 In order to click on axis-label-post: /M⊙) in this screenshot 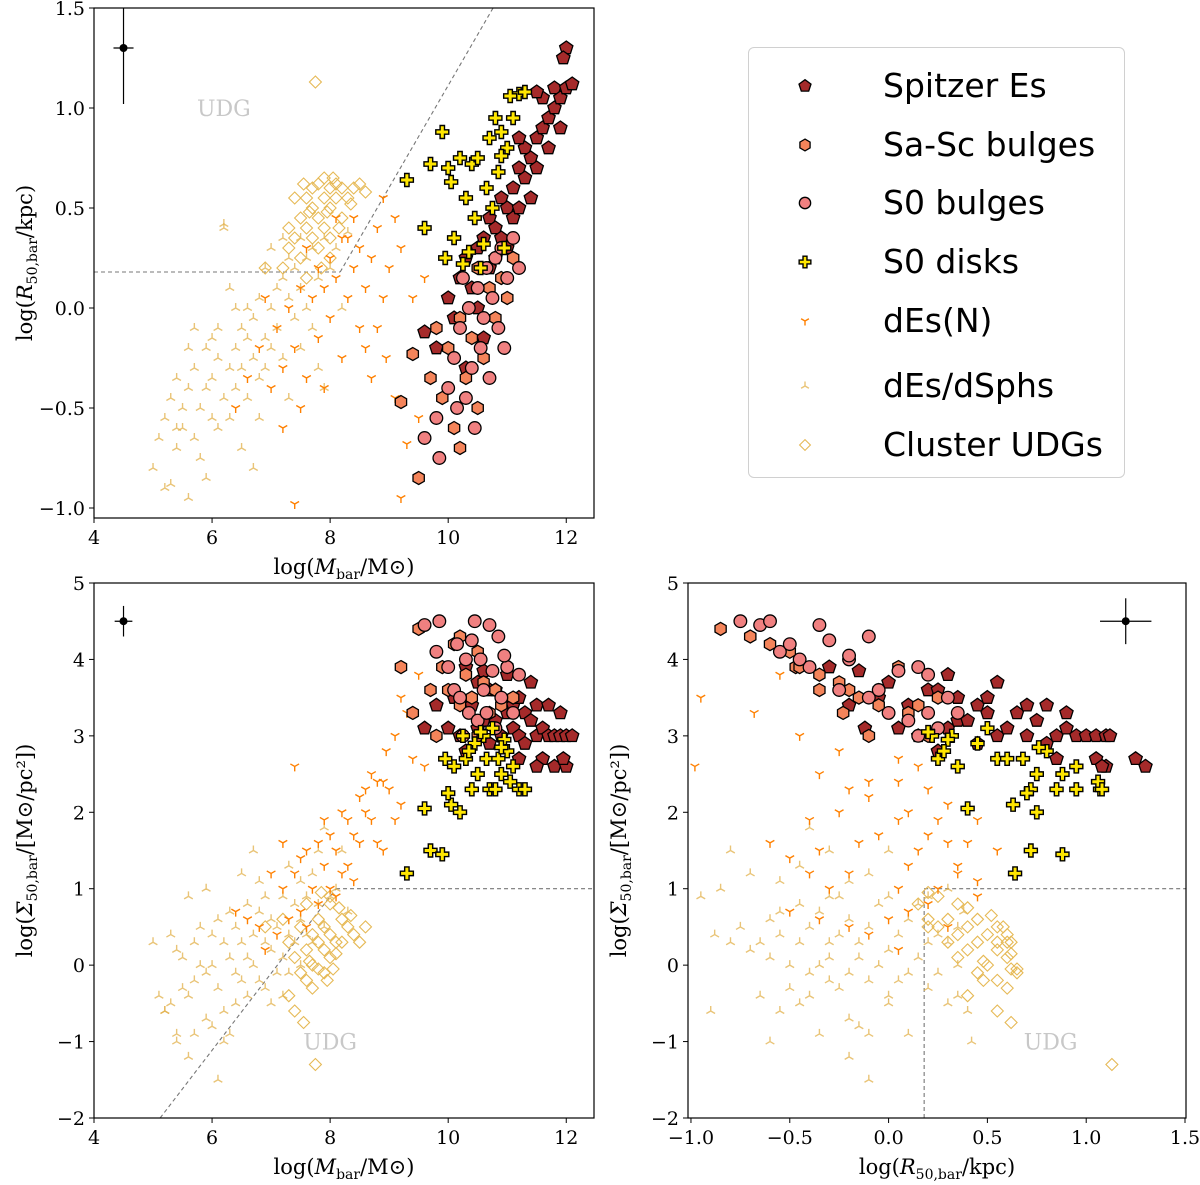, I will do `click(387, 1167)`.